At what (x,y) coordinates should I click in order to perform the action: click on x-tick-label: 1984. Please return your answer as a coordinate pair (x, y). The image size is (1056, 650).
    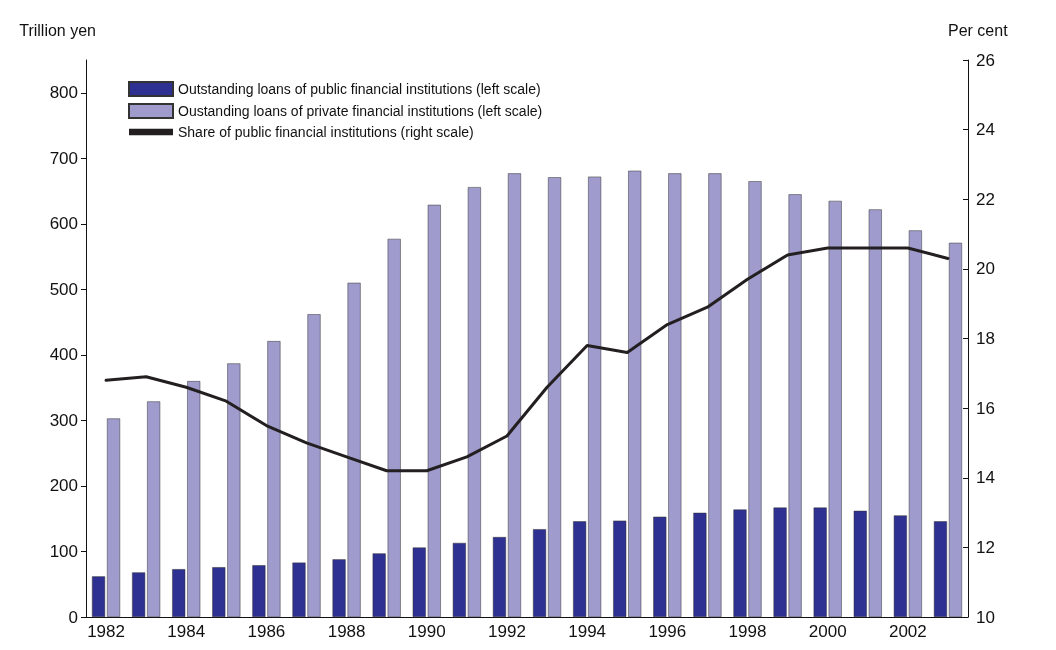
    Looking at the image, I should click on (186, 631).